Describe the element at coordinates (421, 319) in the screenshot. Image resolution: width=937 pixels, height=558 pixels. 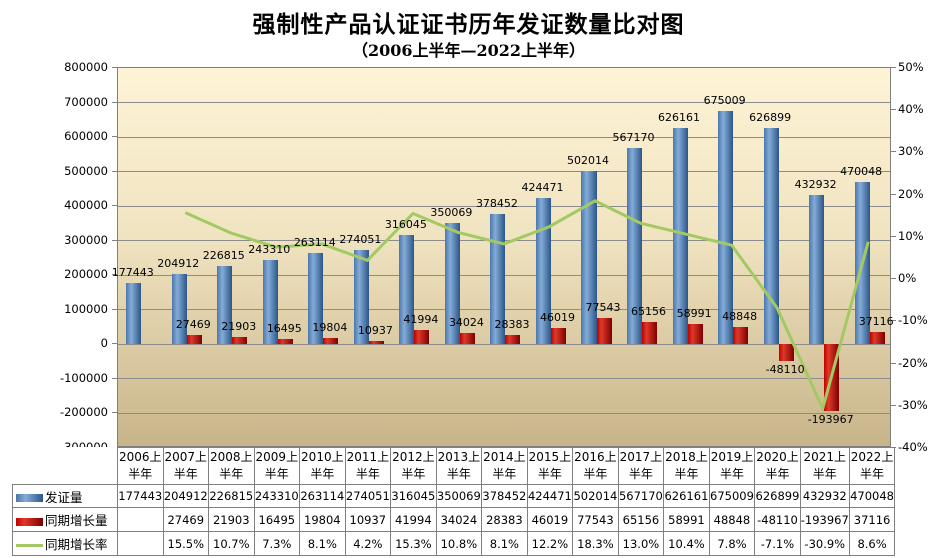
I see `label-growth-amount: 41994` at that location.